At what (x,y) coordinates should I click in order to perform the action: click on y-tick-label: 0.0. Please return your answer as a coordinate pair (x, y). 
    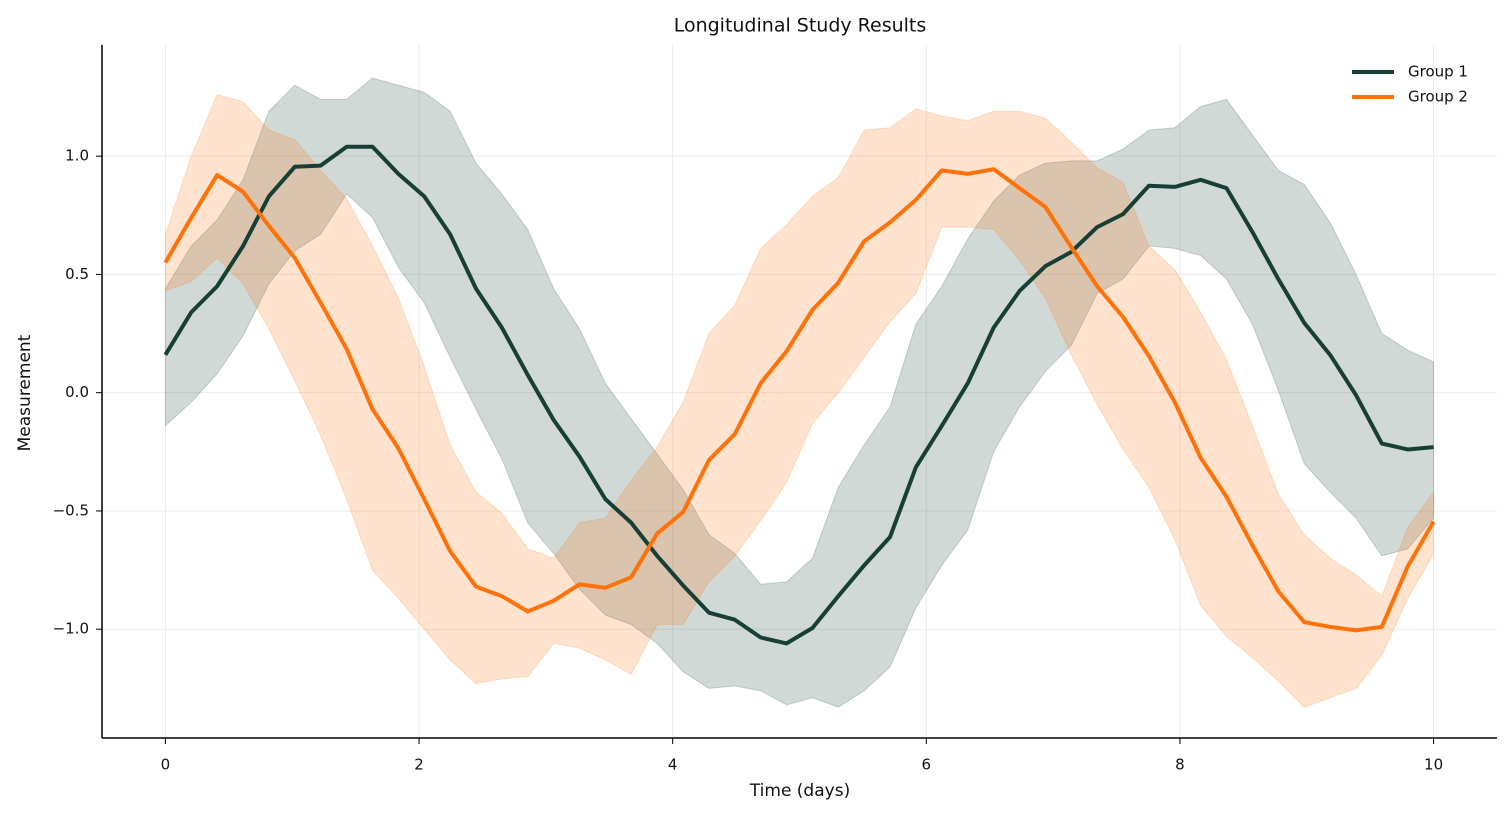
    Looking at the image, I should click on (77, 392).